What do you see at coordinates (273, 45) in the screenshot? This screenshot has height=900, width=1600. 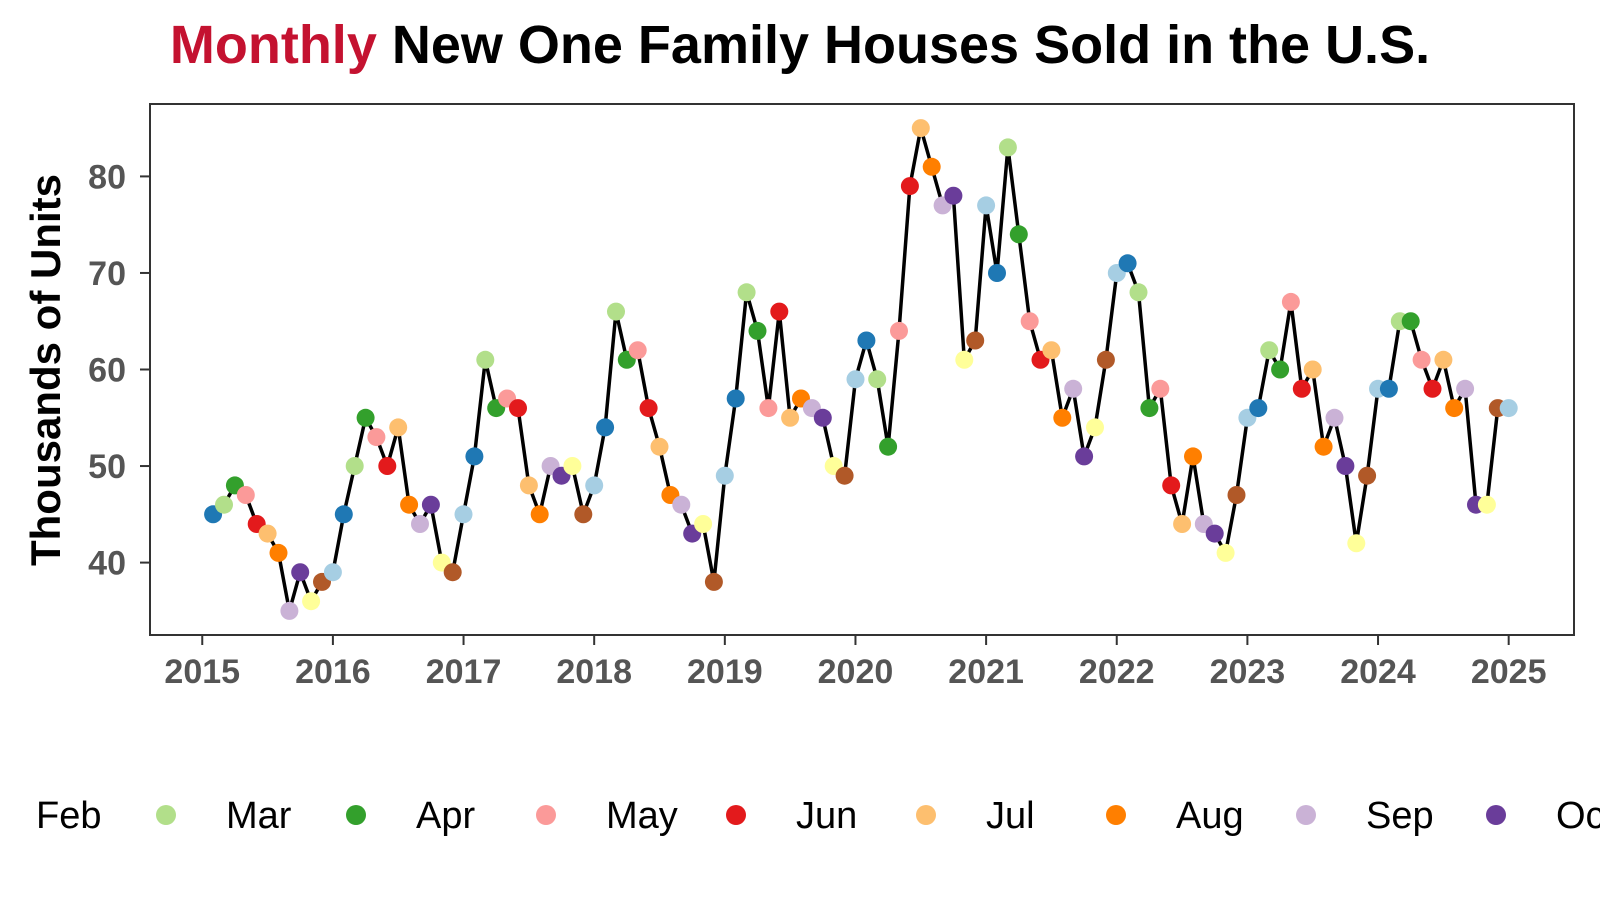 I see `chart-title-accent: Monthly` at bounding box center [273, 45].